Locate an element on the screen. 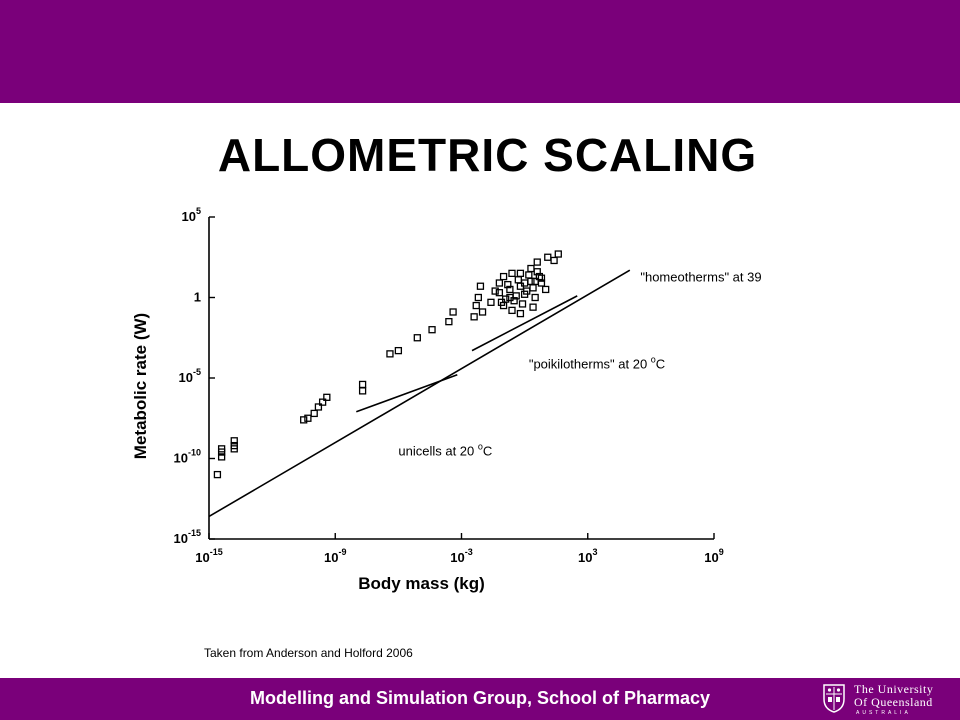 This screenshot has height=720, width=960. university-logo: The University Of Queensland AUSTRALIA is located at coordinates (887, 699).